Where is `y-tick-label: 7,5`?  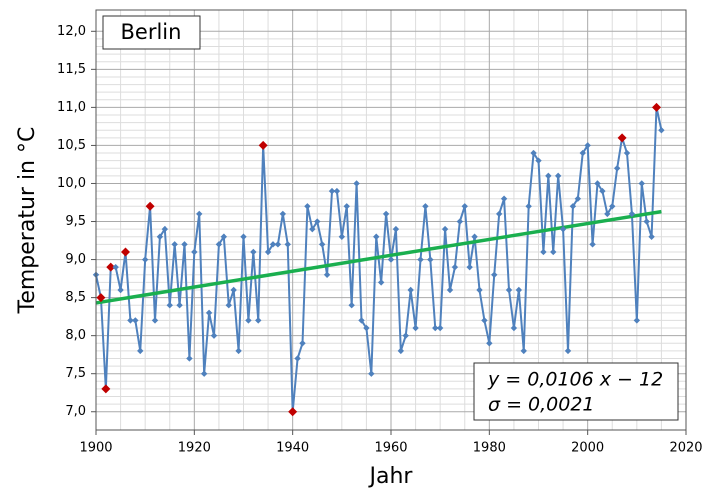 y-tick-label: 7,5 is located at coordinates (75, 373).